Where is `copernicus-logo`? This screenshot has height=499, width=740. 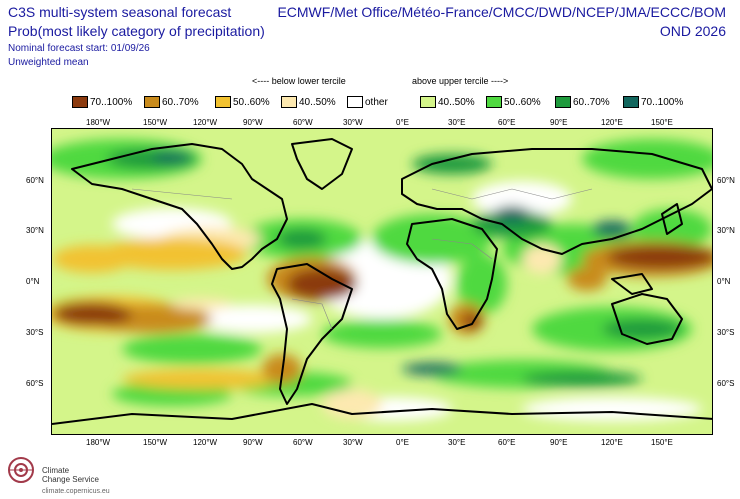 copernicus-logo is located at coordinates (21, 470).